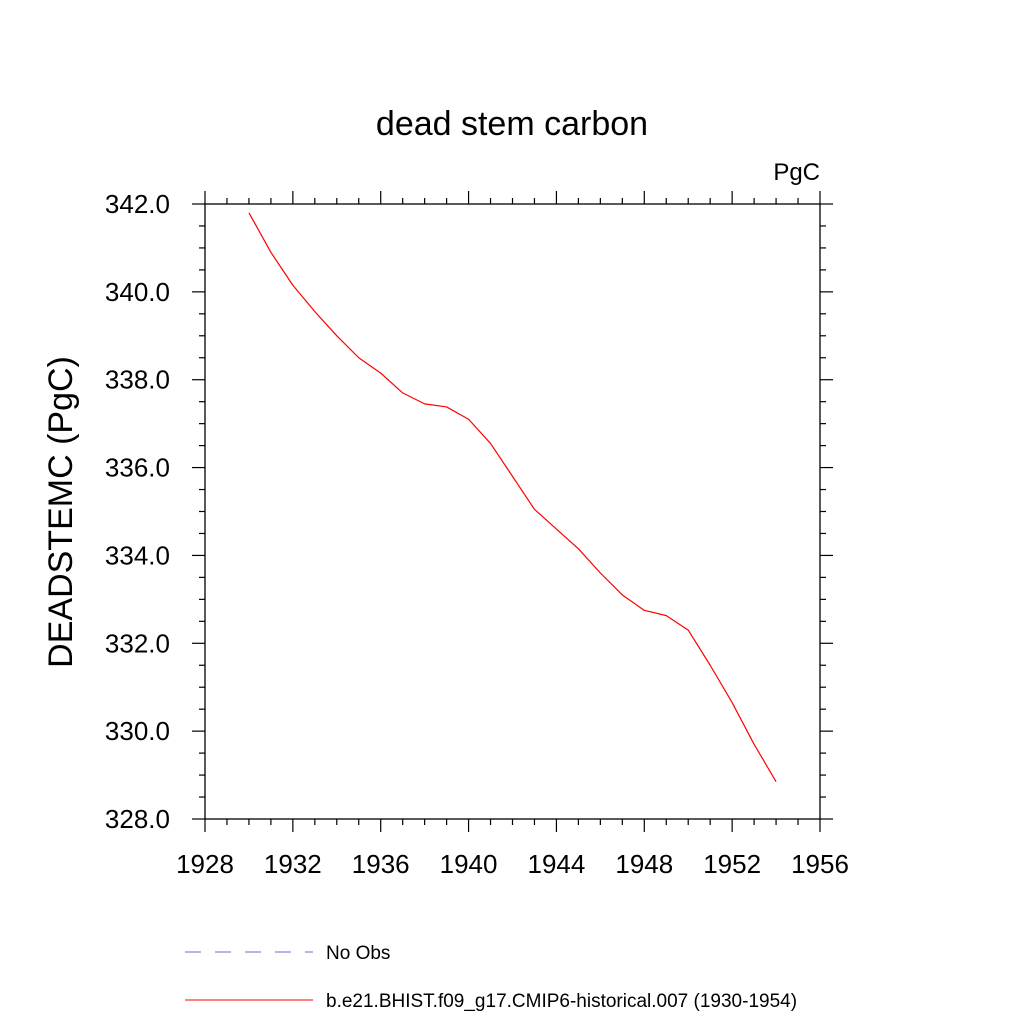 The width and height of the screenshot is (1024, 1024). What do you see at coordinates (137, 731) in the screenshot?
I see `y-tick-label: 330.0` at bounding box center [137, 731].